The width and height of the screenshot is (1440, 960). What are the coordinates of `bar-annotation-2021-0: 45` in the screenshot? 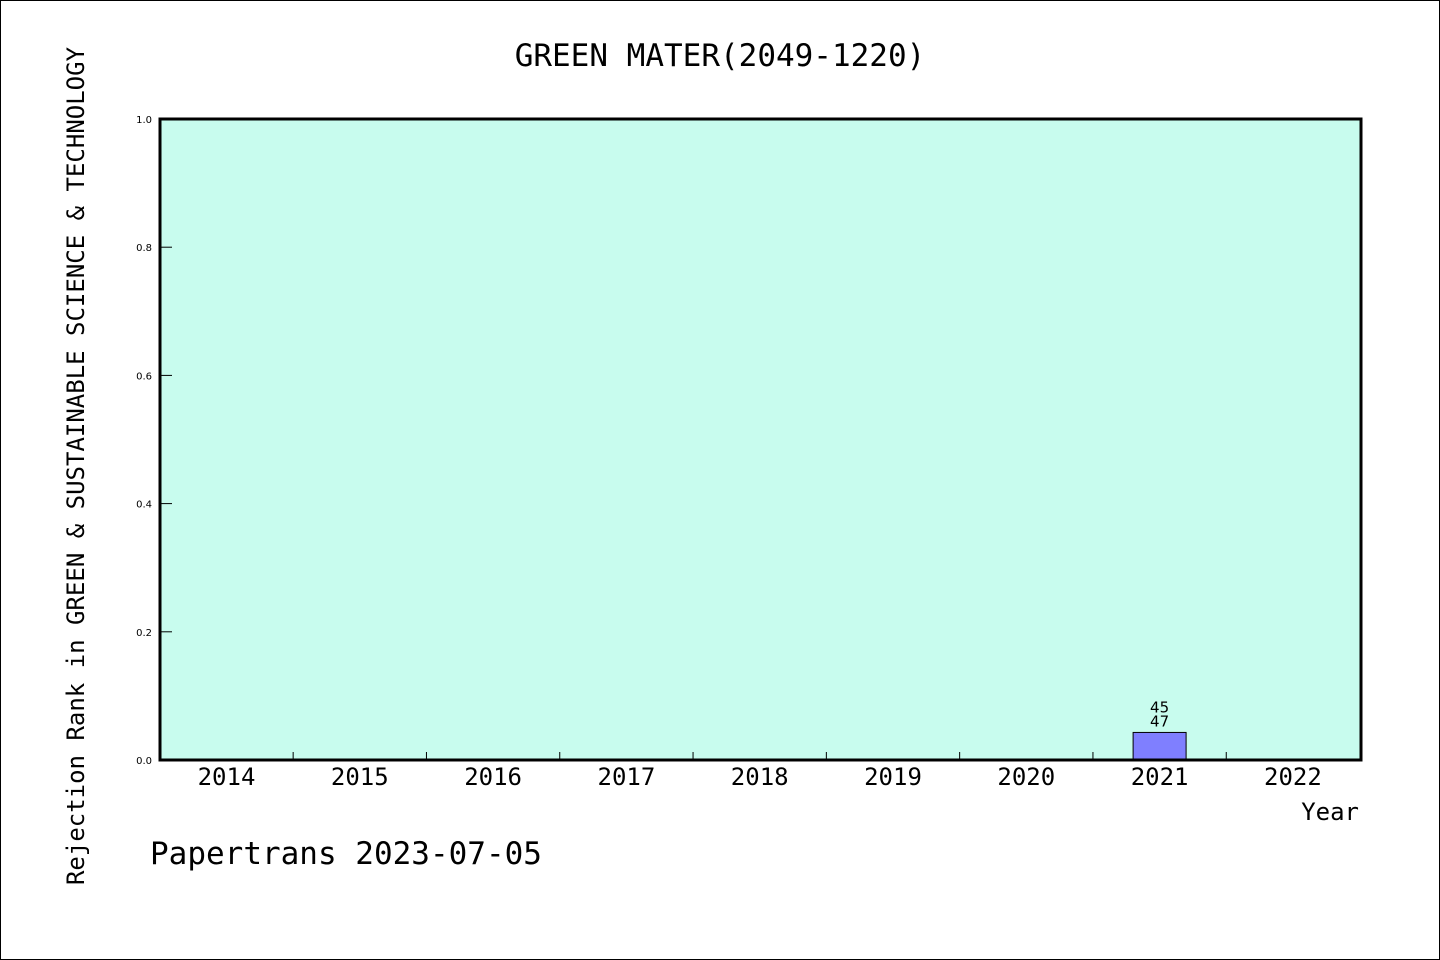 It's located at (1159, 707).